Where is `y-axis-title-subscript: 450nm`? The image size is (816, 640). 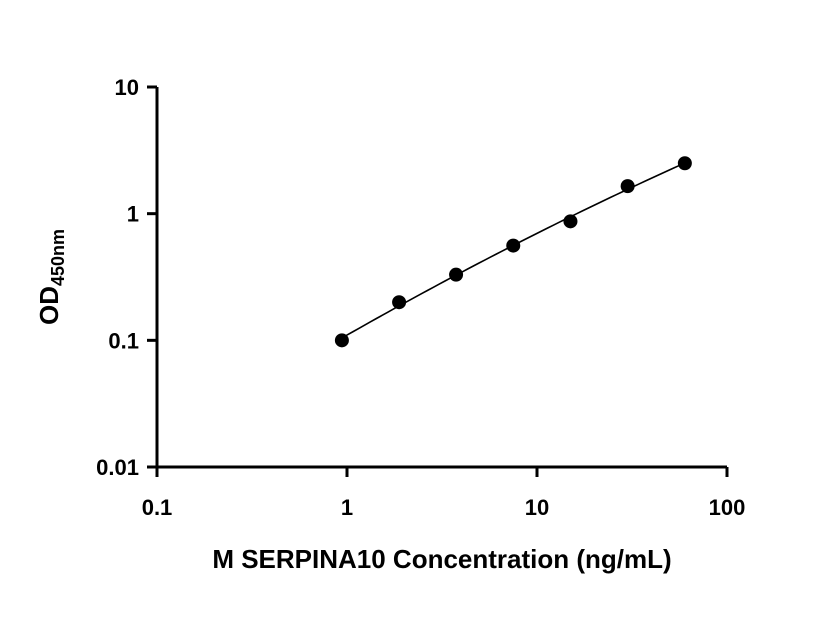 y-axis-title-subscript: 450nm is located at coordinates (58, 257).